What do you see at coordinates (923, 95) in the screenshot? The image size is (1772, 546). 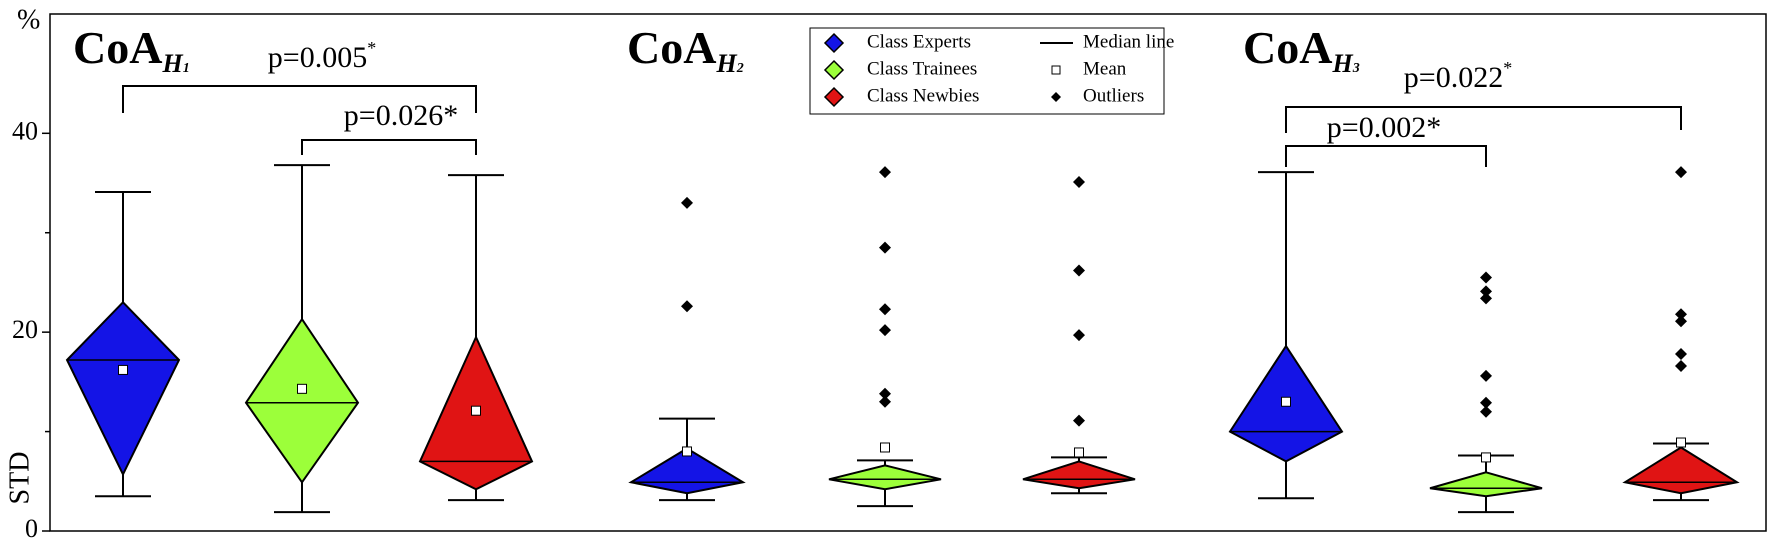 I see `legend-label: Class Newbies` at bounding box center [923, 95].